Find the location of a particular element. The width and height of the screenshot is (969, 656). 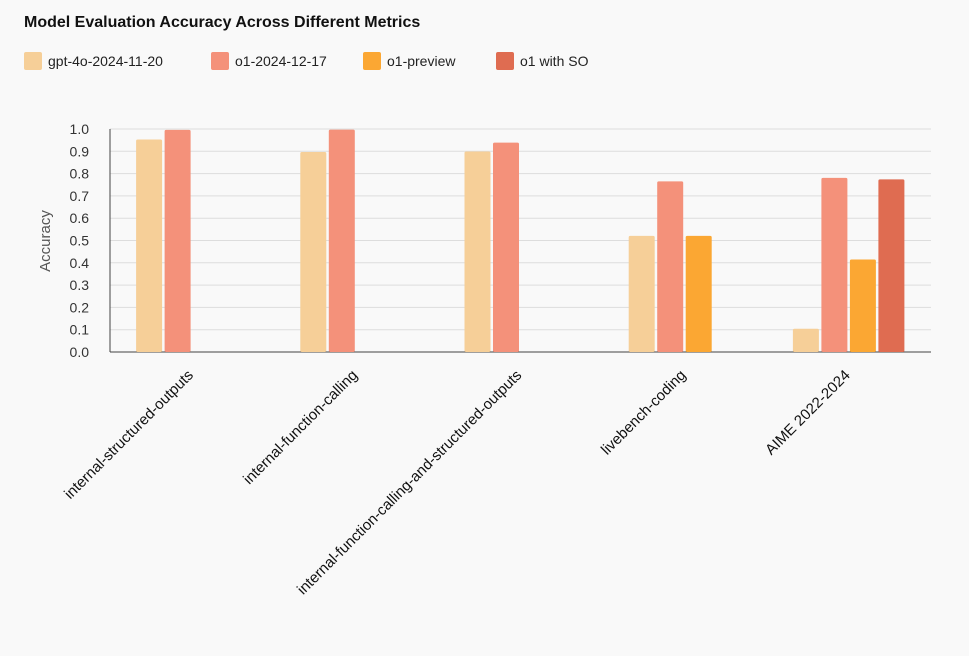

x-tick-label: internal-structured-outputs is located at coordinates (129, 435).